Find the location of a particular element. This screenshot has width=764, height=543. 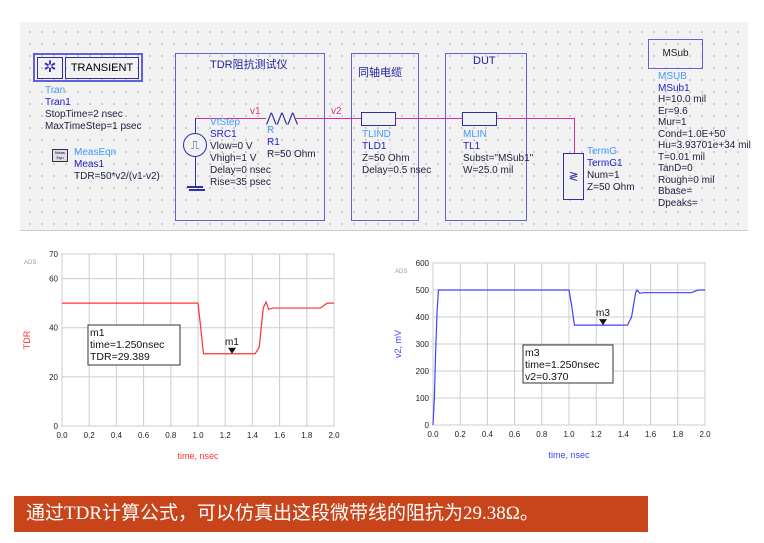

marker-readout-line: m3 is located at coordinates (532, 353).